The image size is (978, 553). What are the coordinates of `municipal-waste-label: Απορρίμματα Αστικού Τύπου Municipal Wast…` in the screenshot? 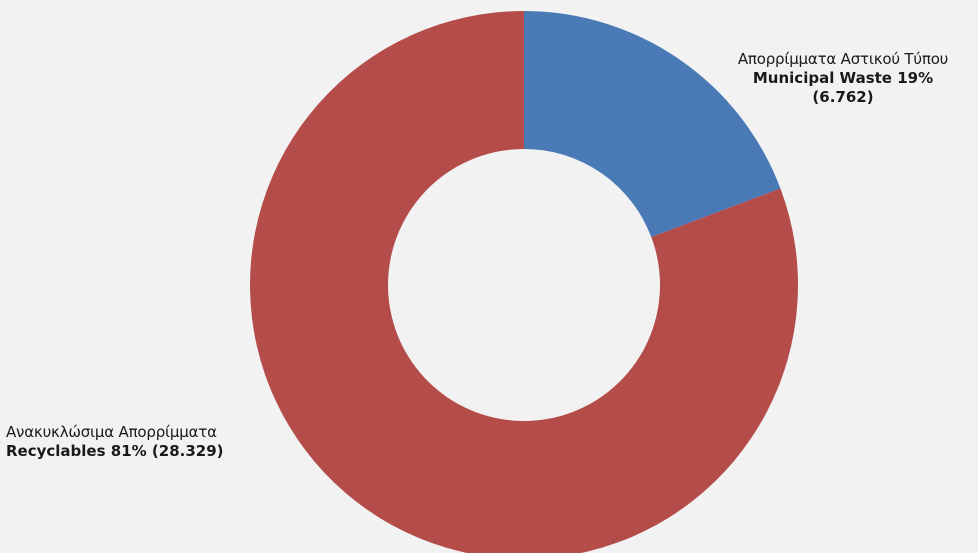 It's located at (843, 78).